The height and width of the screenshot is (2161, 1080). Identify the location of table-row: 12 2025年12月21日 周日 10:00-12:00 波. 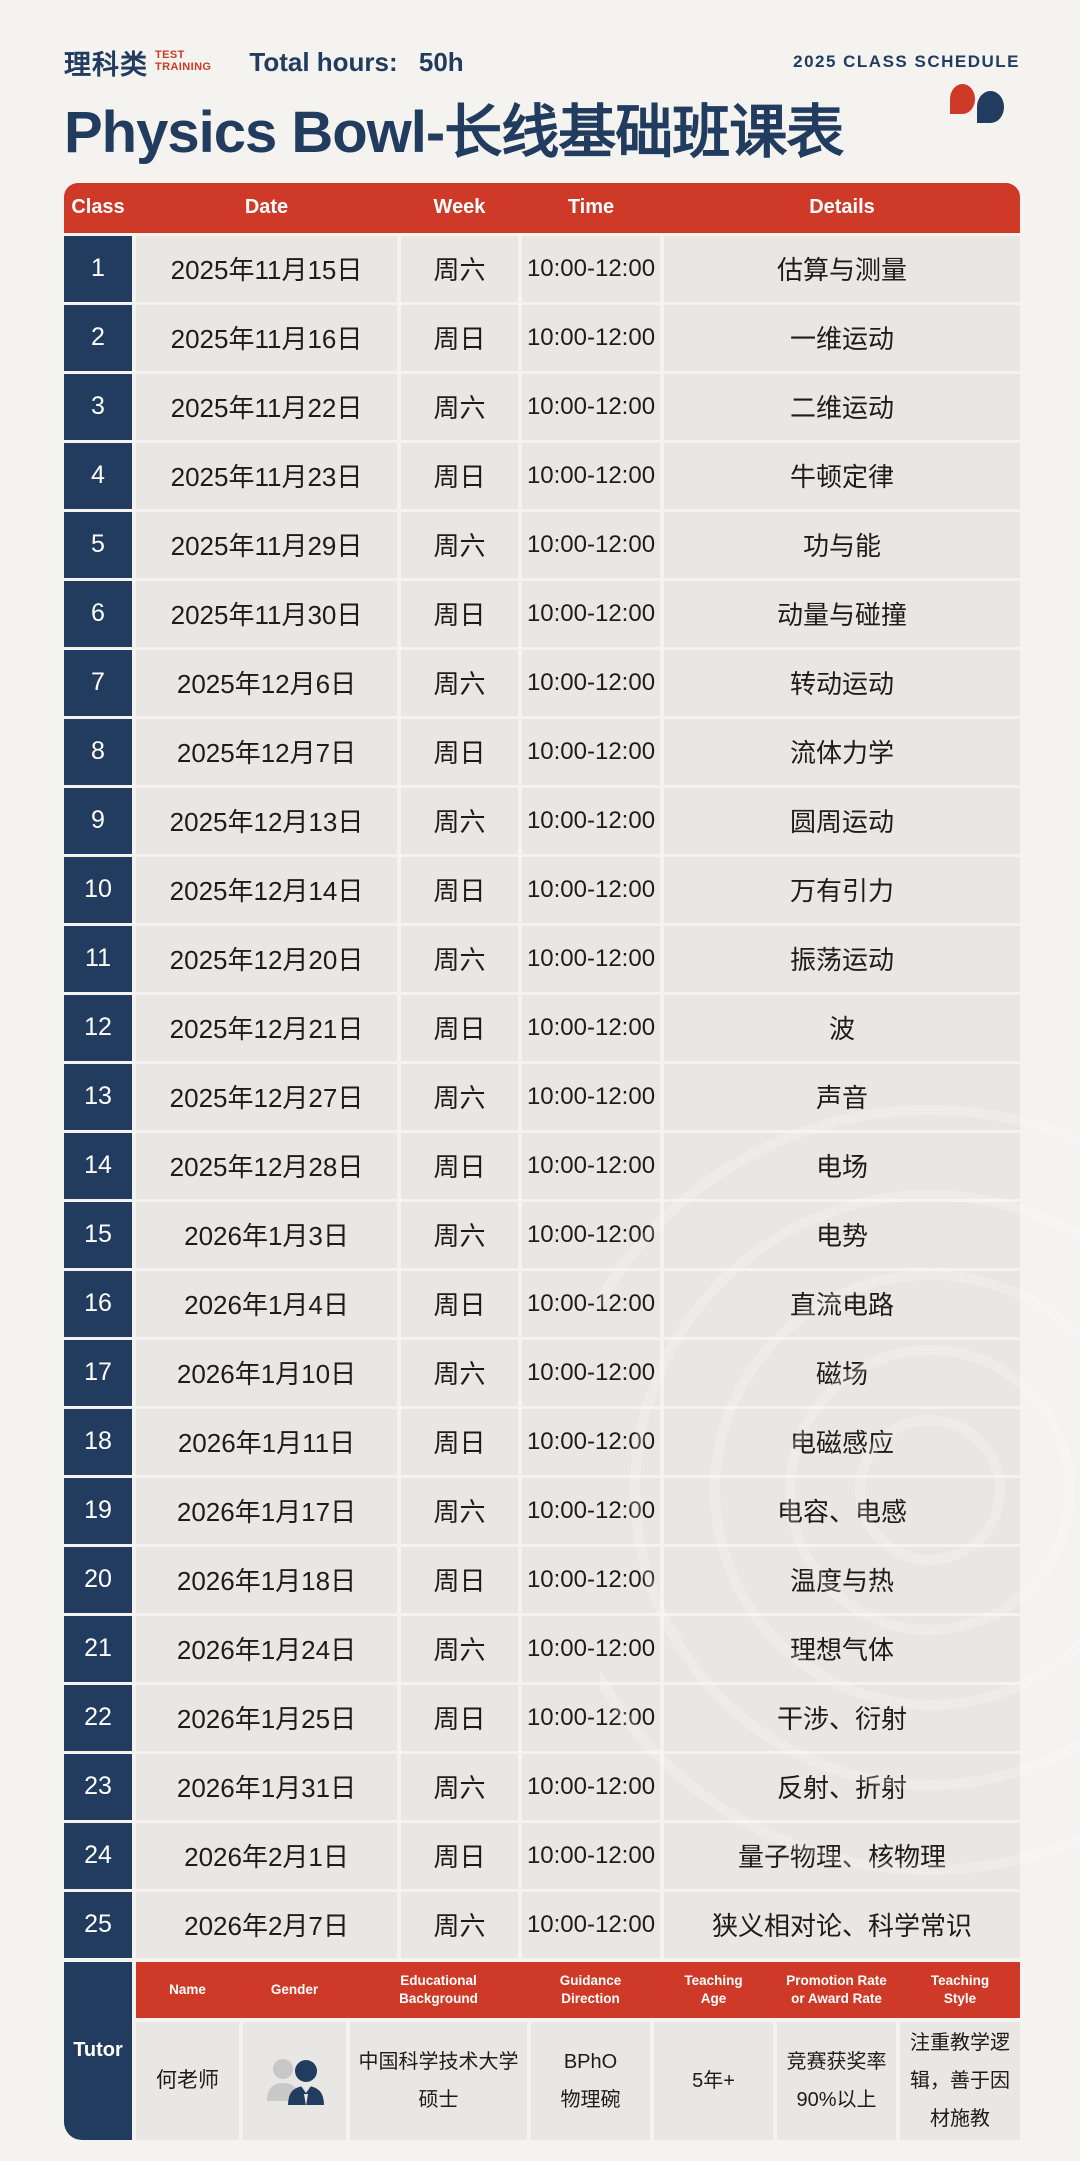
(542, 1027).